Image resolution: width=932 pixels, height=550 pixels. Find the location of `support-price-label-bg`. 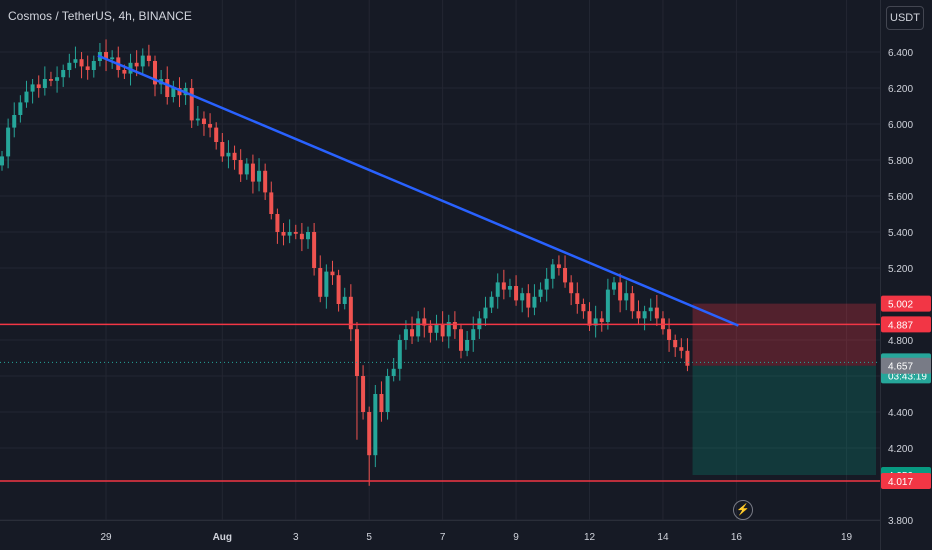

support-price-label-bg is located at coordinates (906, 480).